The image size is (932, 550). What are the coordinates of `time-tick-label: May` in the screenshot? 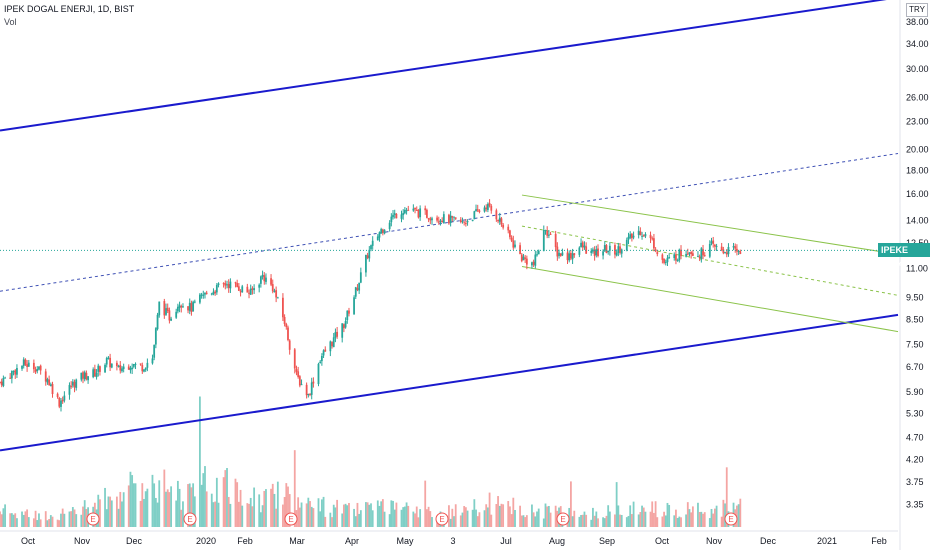 It's located at (405, 541).